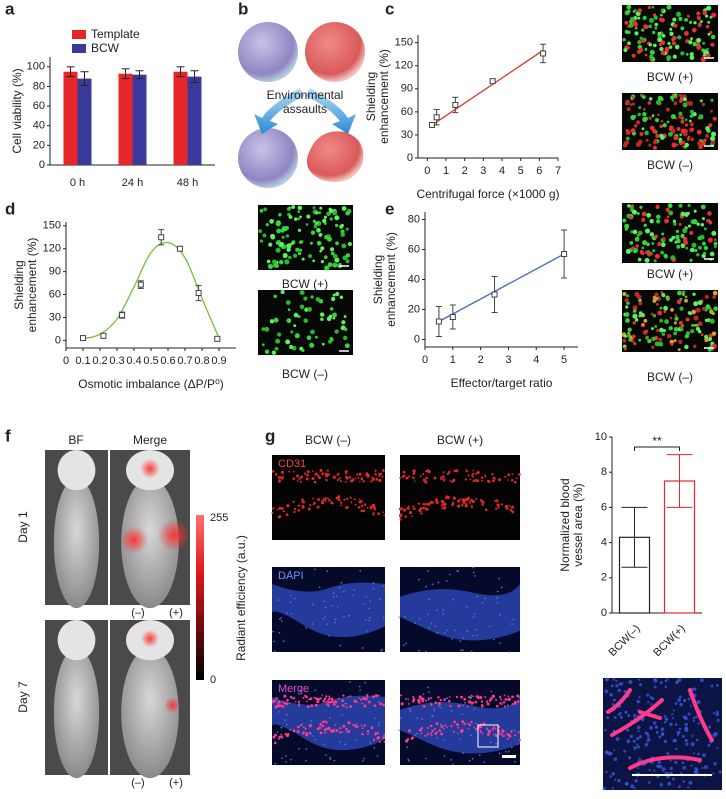  What do you see at coordinates (103, 335) in the screenshot?
I see `data-point` at bounding box center [103, 335].